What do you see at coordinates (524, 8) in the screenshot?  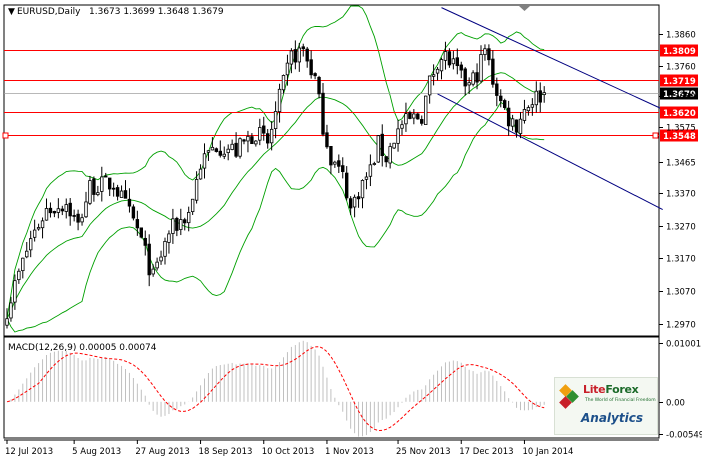 I see `chart-shift-icon` at bounding box center [524, 8].